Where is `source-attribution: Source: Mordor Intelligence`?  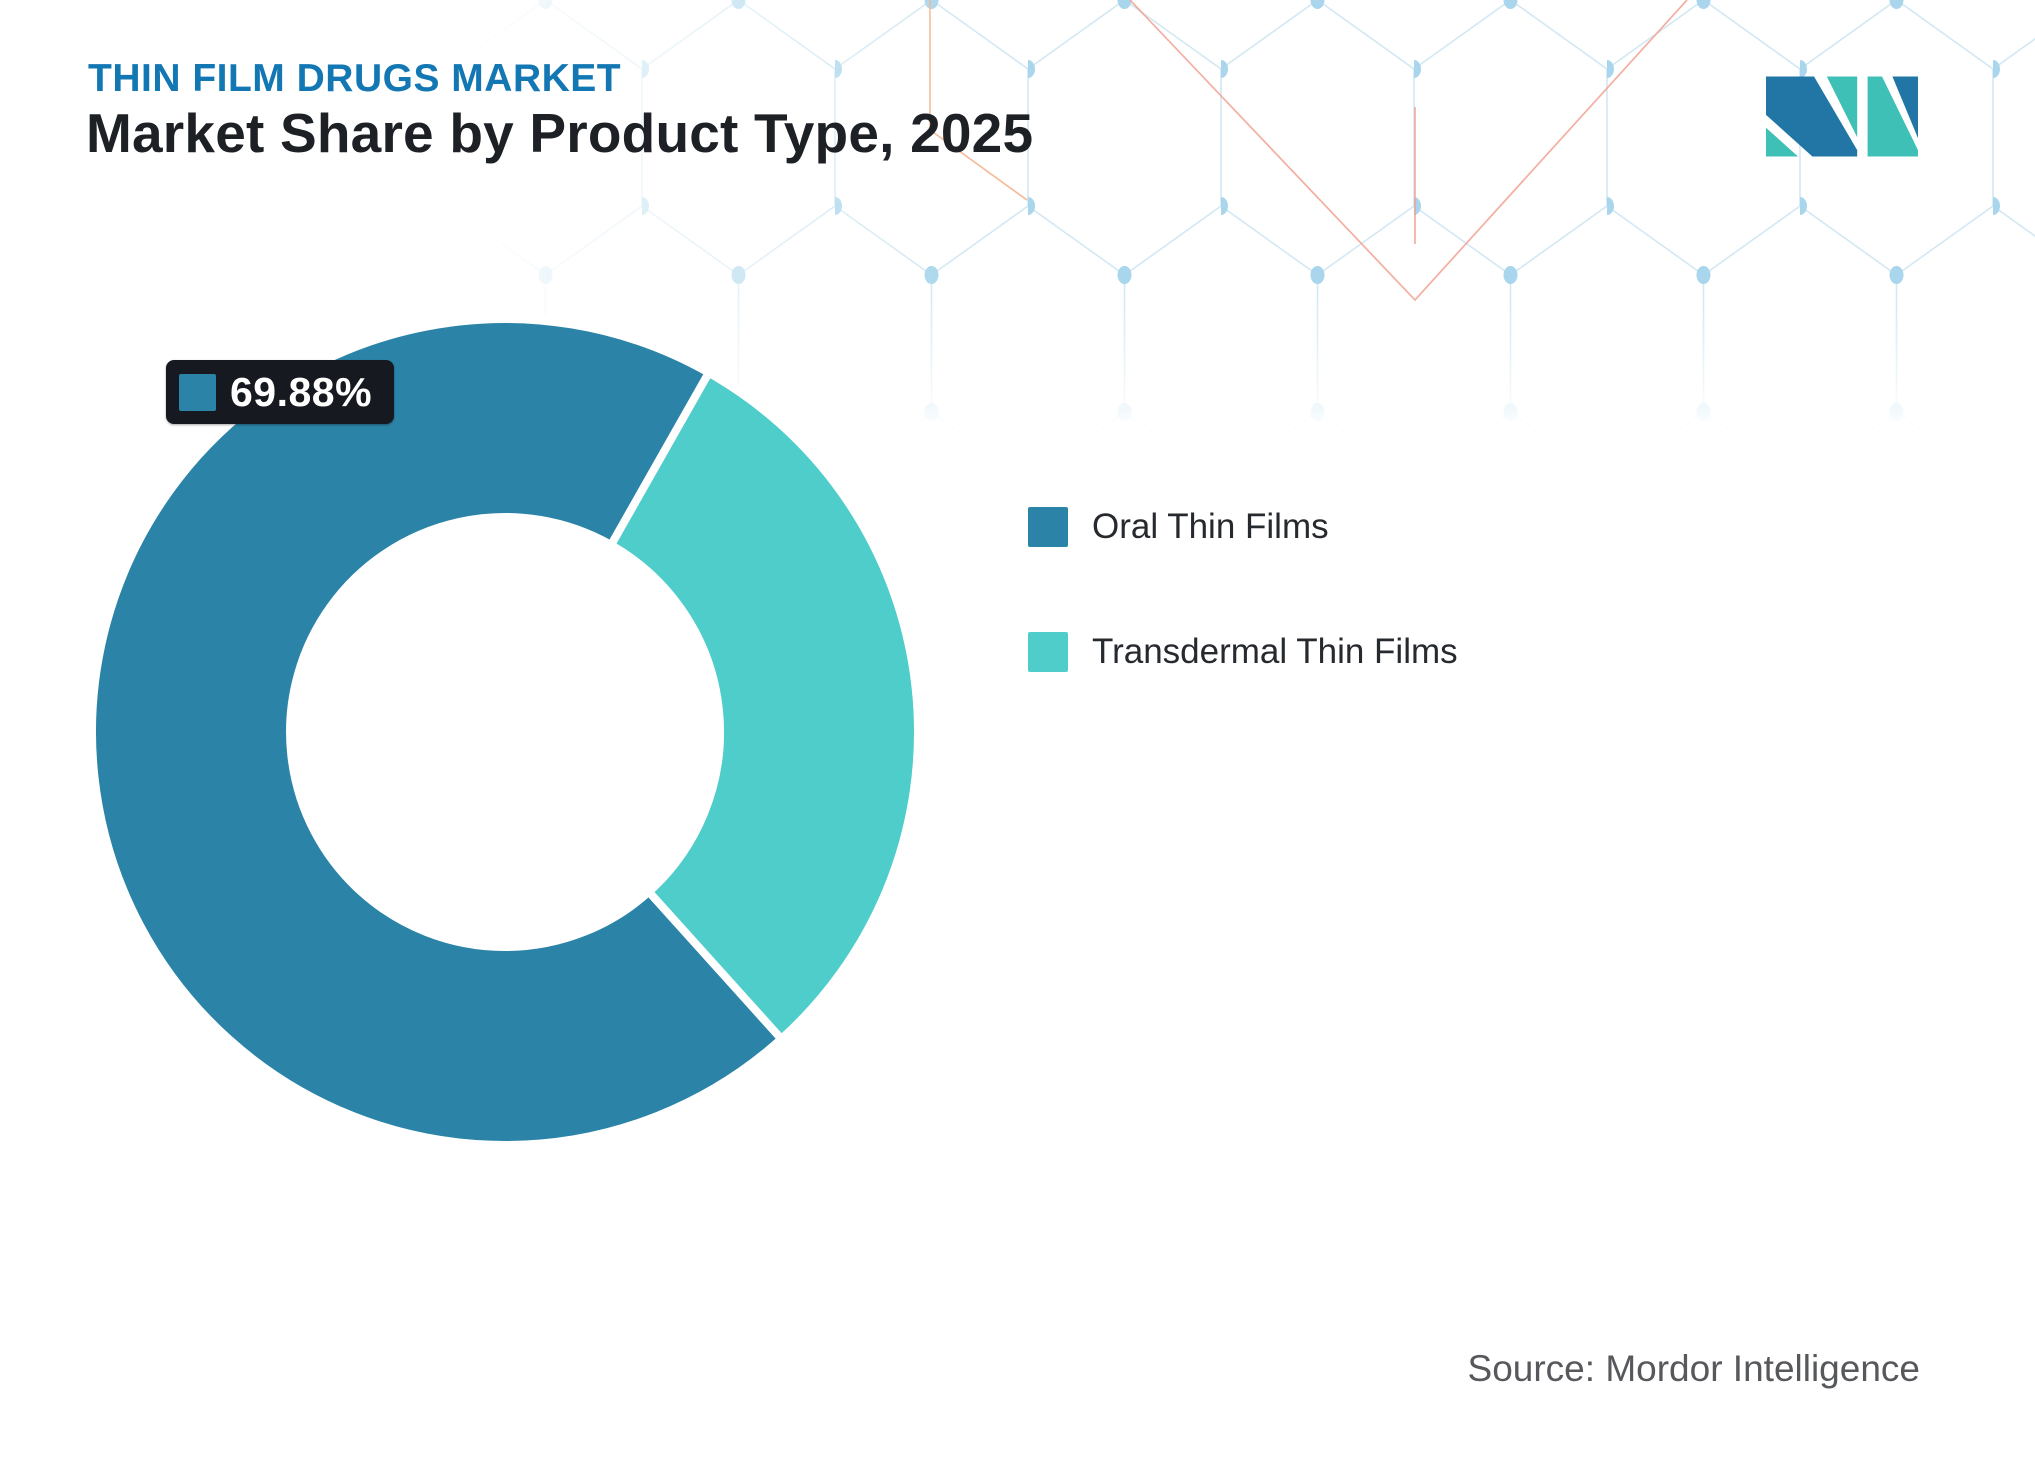
source-attribution: Source: Mordor Intelligence is located at coordinates (1693, 1368).